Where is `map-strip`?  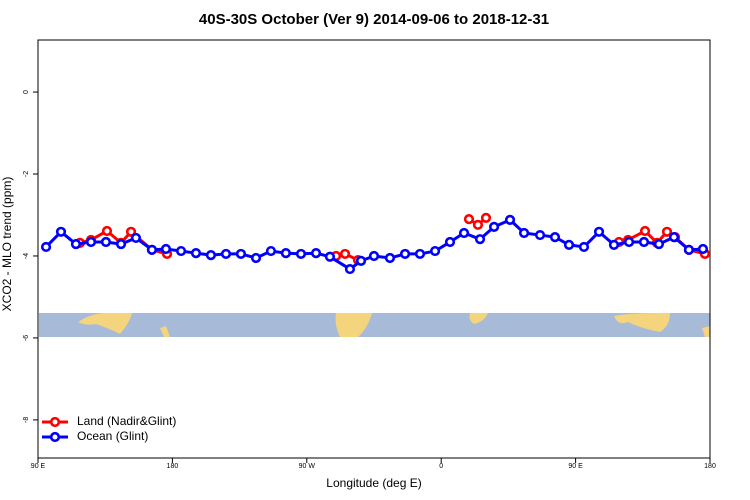
map-strip is located at coordinates (374, 325).